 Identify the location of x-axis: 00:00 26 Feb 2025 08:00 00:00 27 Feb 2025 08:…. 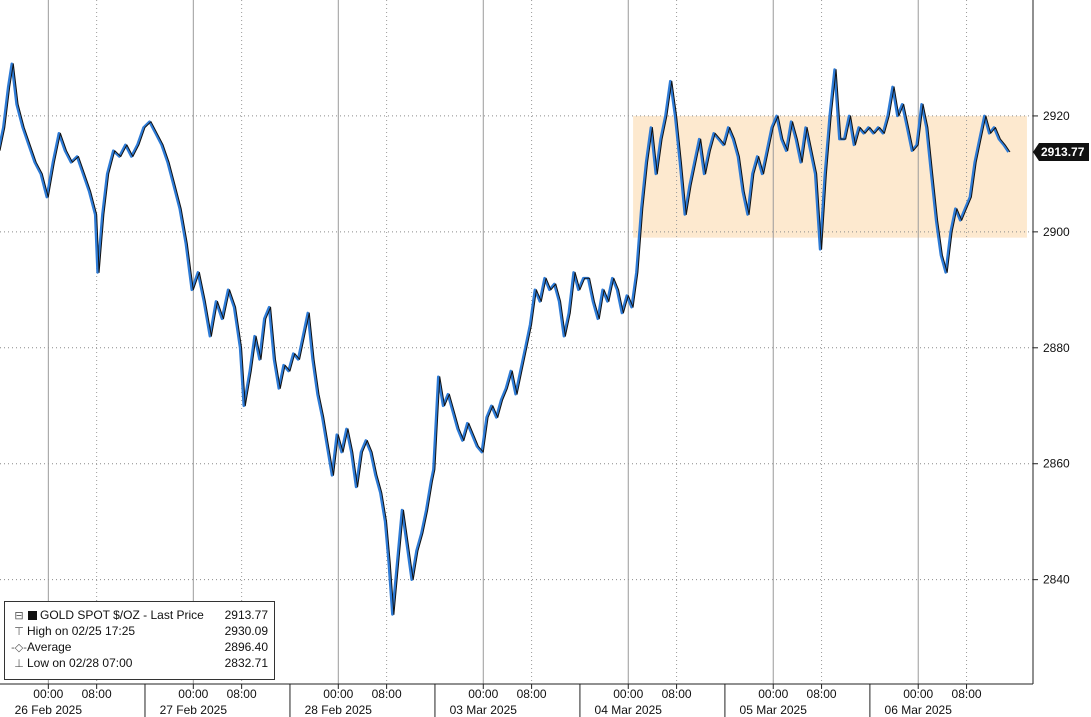
(516, 700).